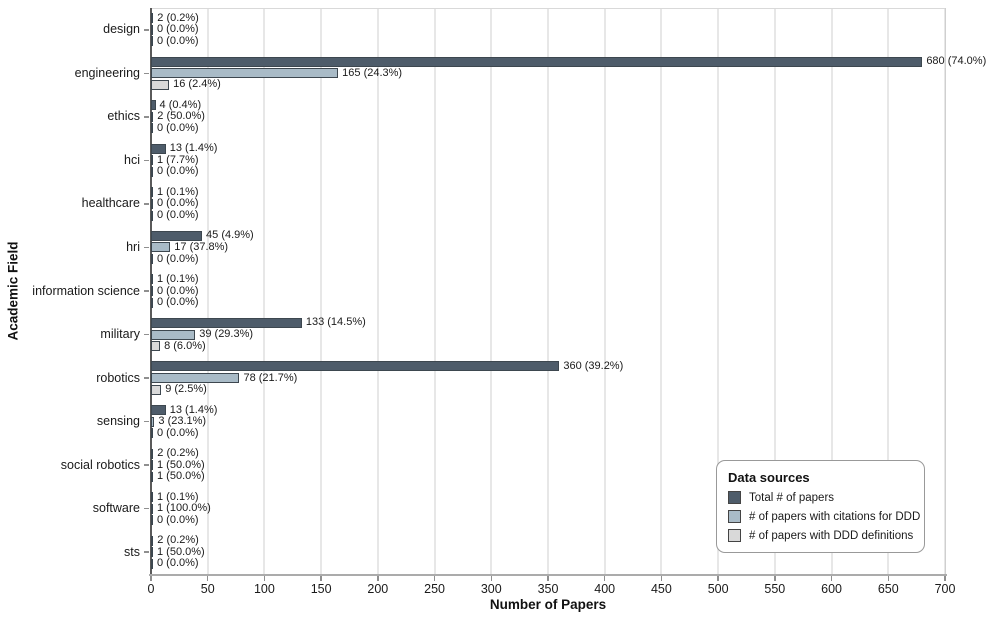  I want to click on bar-value-label: 78 (21.7%), so click(270, 377).